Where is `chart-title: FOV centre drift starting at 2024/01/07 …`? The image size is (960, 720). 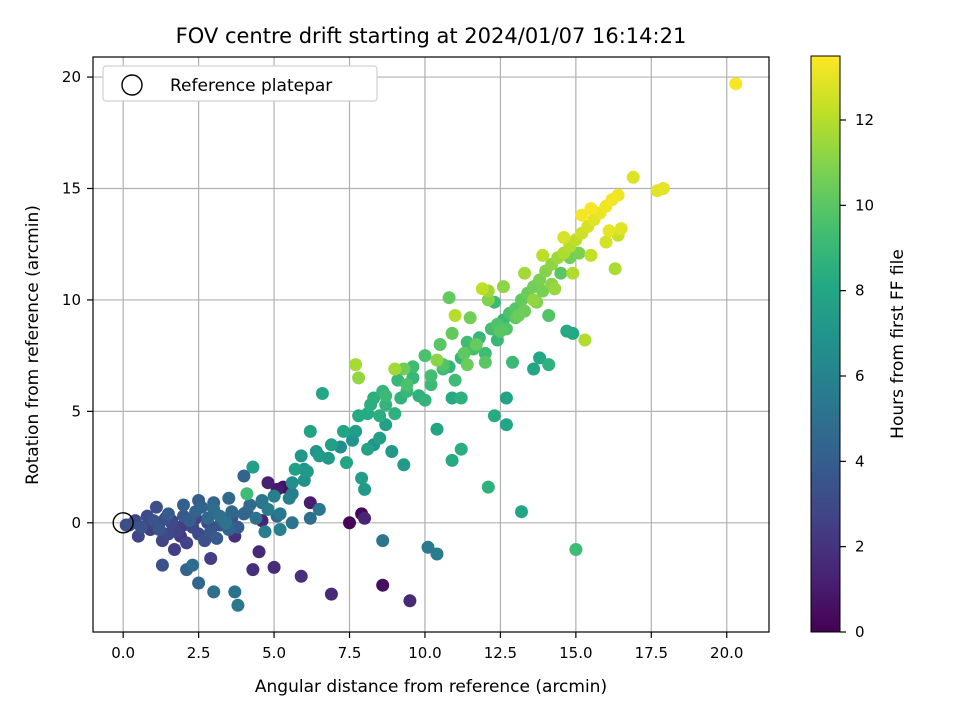
chart-title: FOV centre drift starting at 2024/01/07 … is located at coordinates (431, 36).